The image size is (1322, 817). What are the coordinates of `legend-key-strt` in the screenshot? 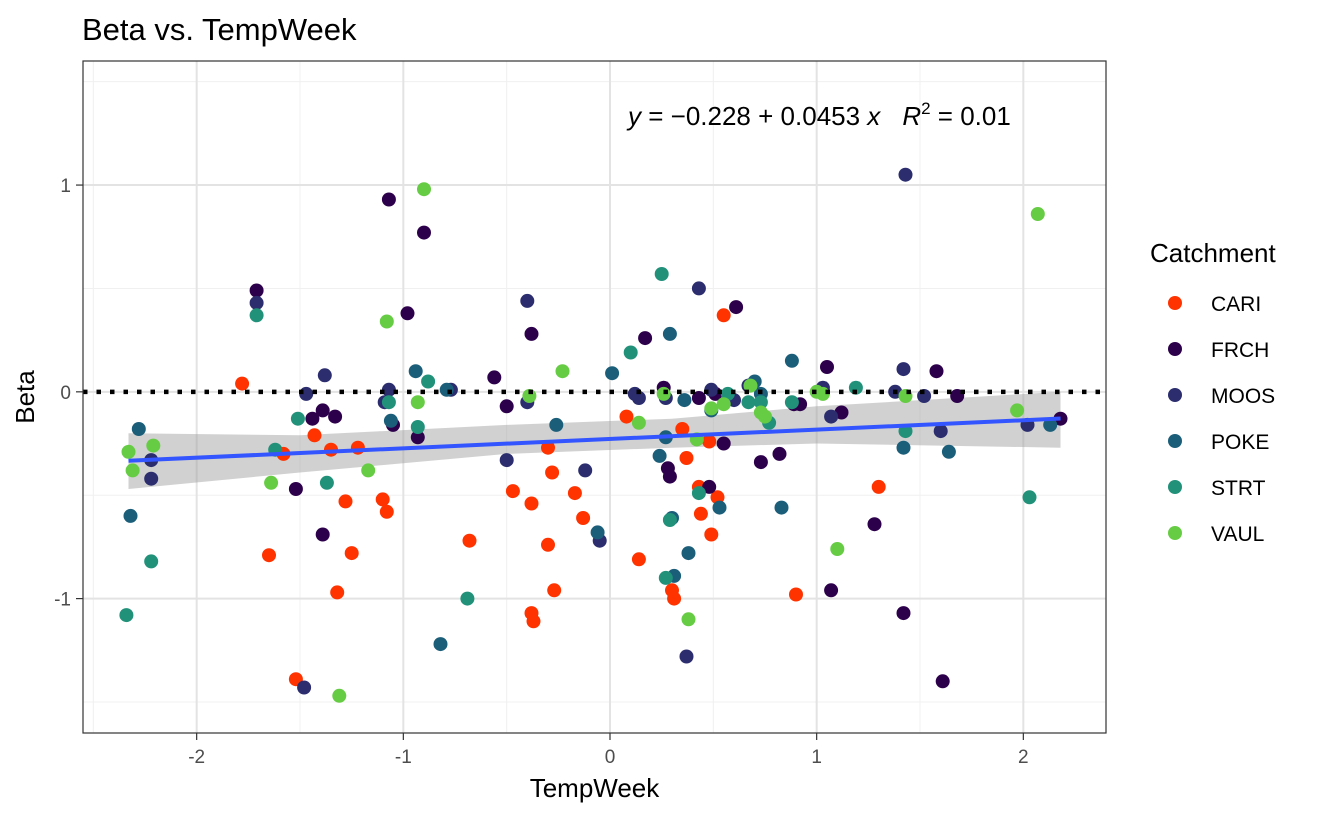 It's located at (1175, 487).